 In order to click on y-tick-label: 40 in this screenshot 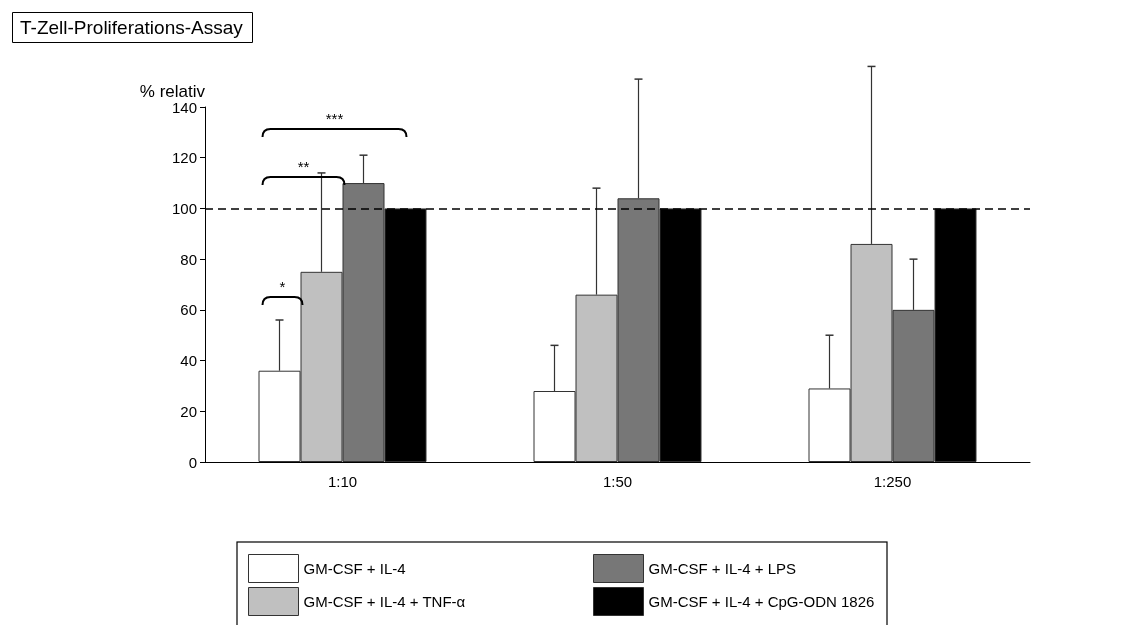, I will do `click(188, 361)`.